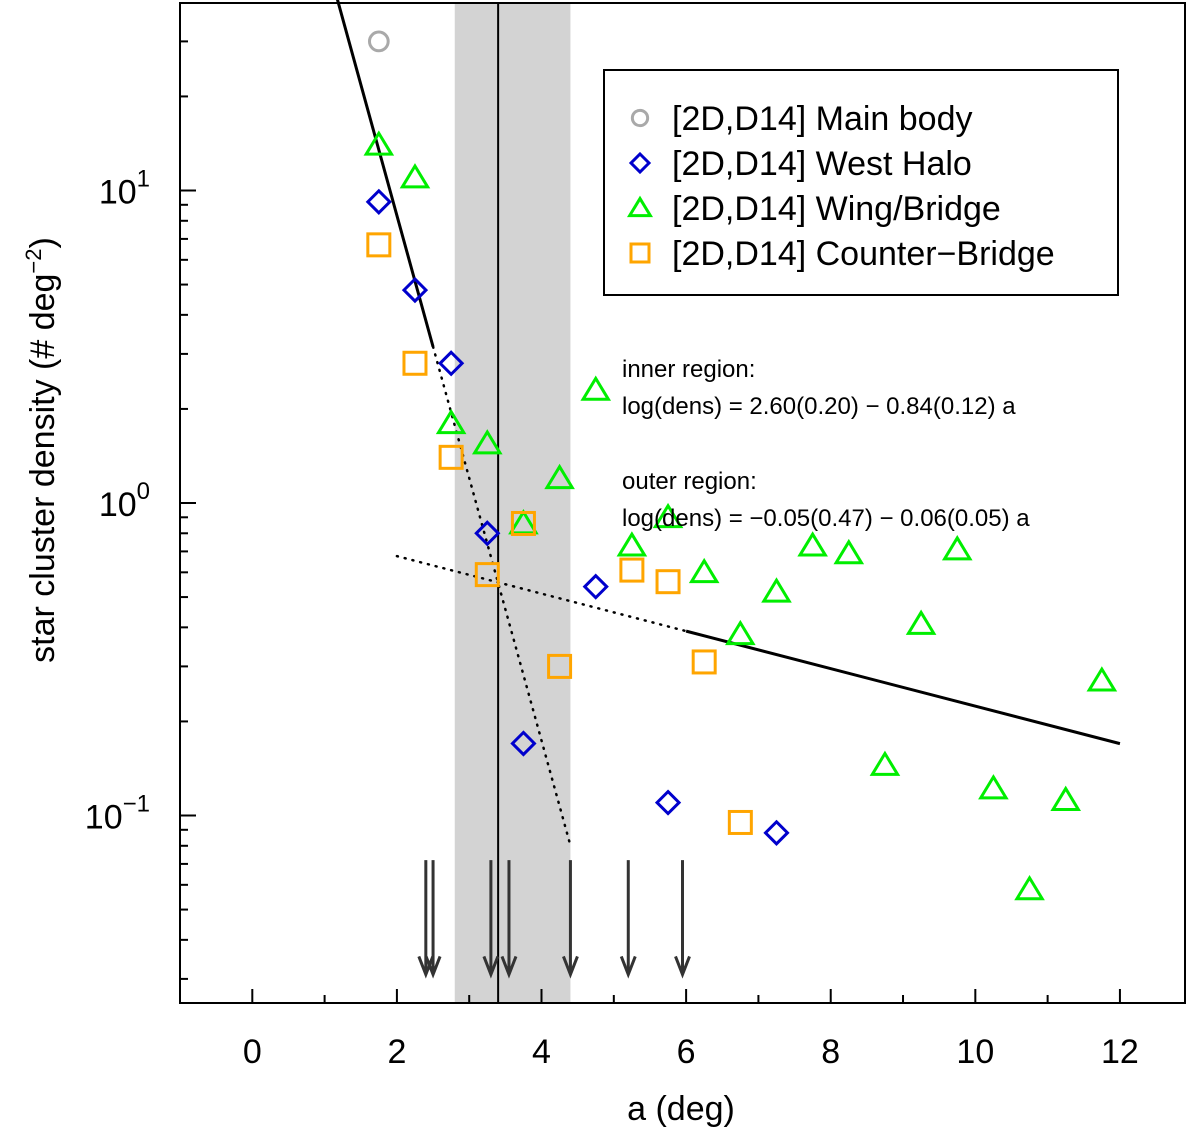  What do you see at coordinates (124, 501) in the screenshot?
I see `y-tick-label-3: 10⁰` at bounding box center [124, 501].